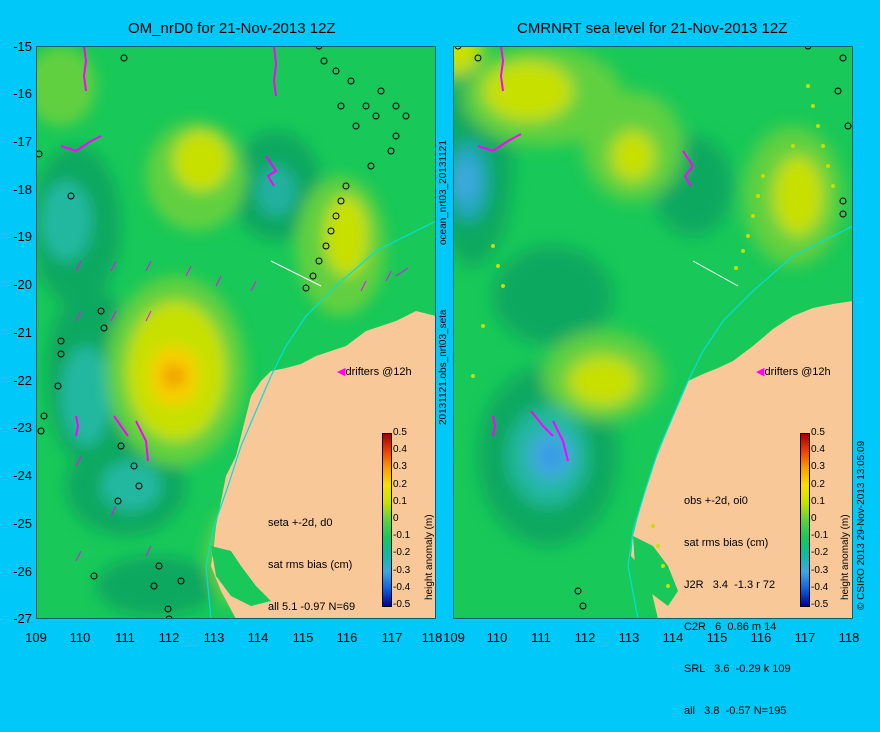  Describe the element at coordinates (716, 501) in the screenshot. I see `stat-line: obs +-2d, oi0` at that location.